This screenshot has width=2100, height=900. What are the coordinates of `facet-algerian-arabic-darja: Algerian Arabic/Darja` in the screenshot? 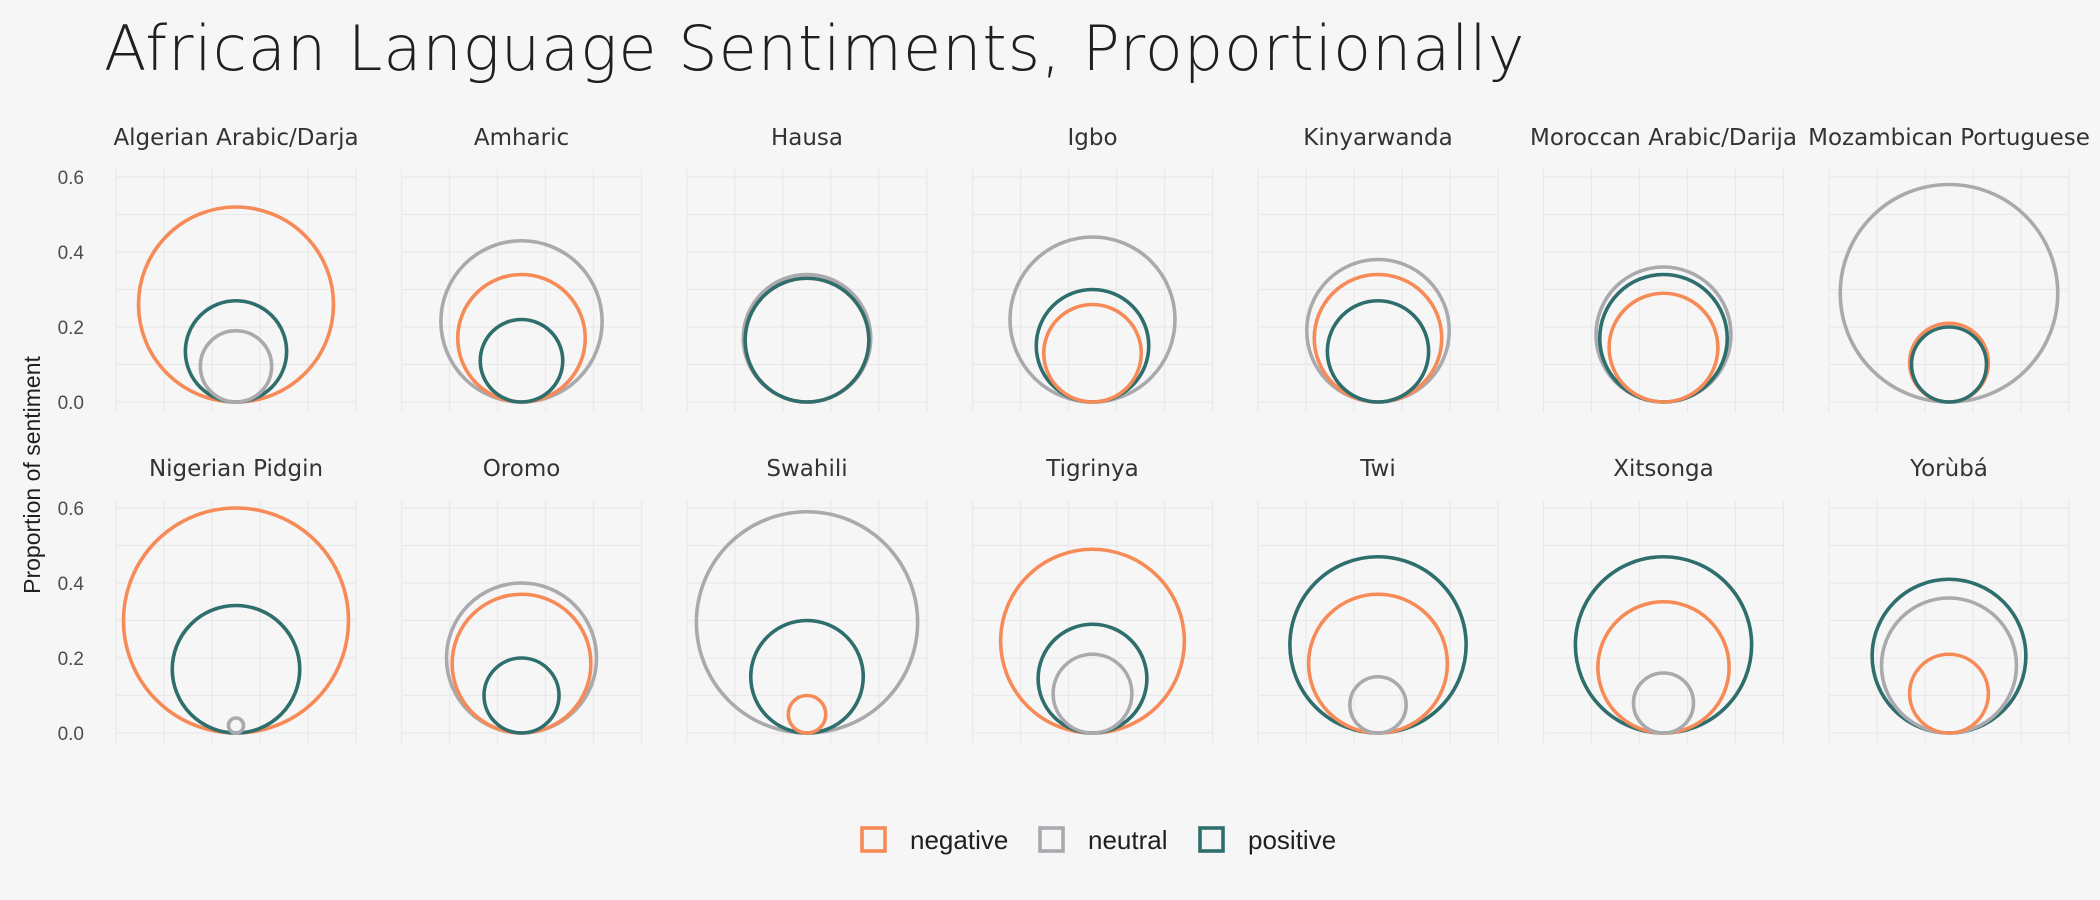 It's located at (236, 268).